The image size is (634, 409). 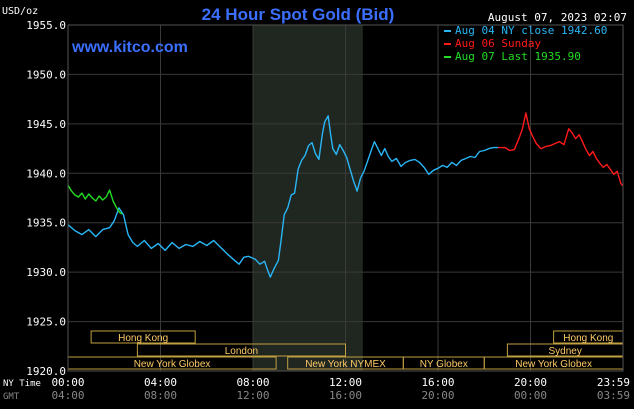 What do you see at coordinates (437, 382) in the screenshot?
I see `x-tick-label-ny: 16:00` at bounding box center [437, 382].